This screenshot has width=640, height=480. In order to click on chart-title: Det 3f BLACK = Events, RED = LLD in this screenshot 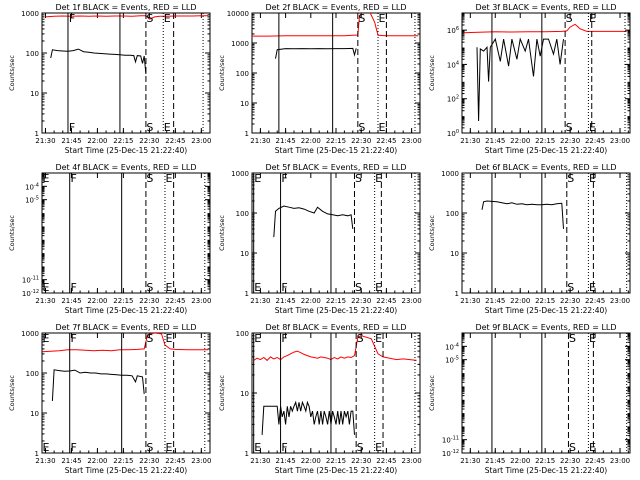, I will do `click(545, 7)`.